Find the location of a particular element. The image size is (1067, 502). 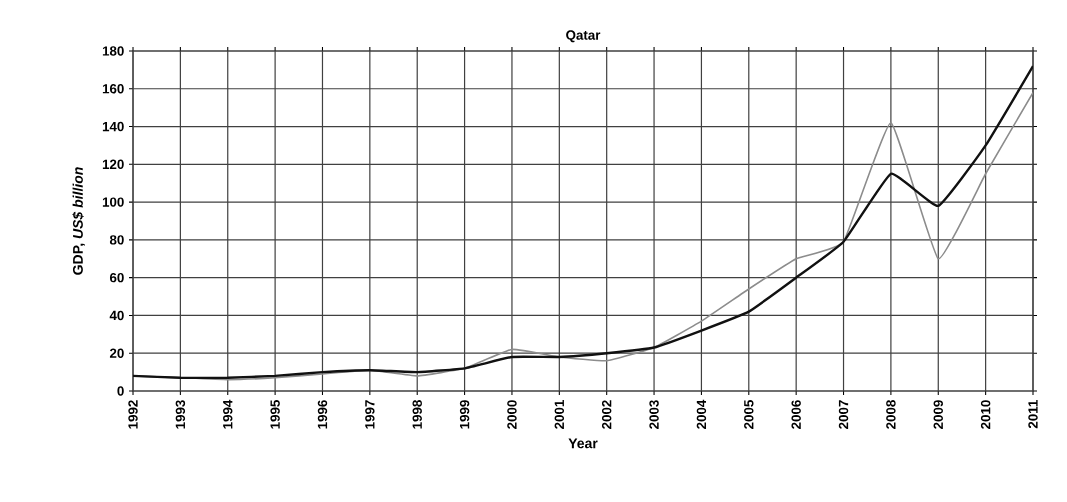

x-tick-label: 1992 is located at coordinates (133, 414).